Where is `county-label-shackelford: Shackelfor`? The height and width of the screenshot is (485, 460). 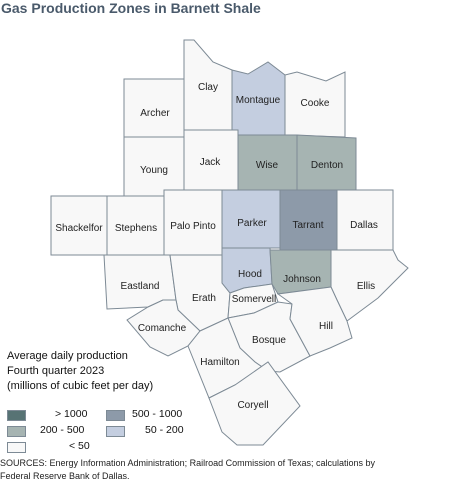
county-label-shackelford: Shackelfor is located at coordinates (79, 228).